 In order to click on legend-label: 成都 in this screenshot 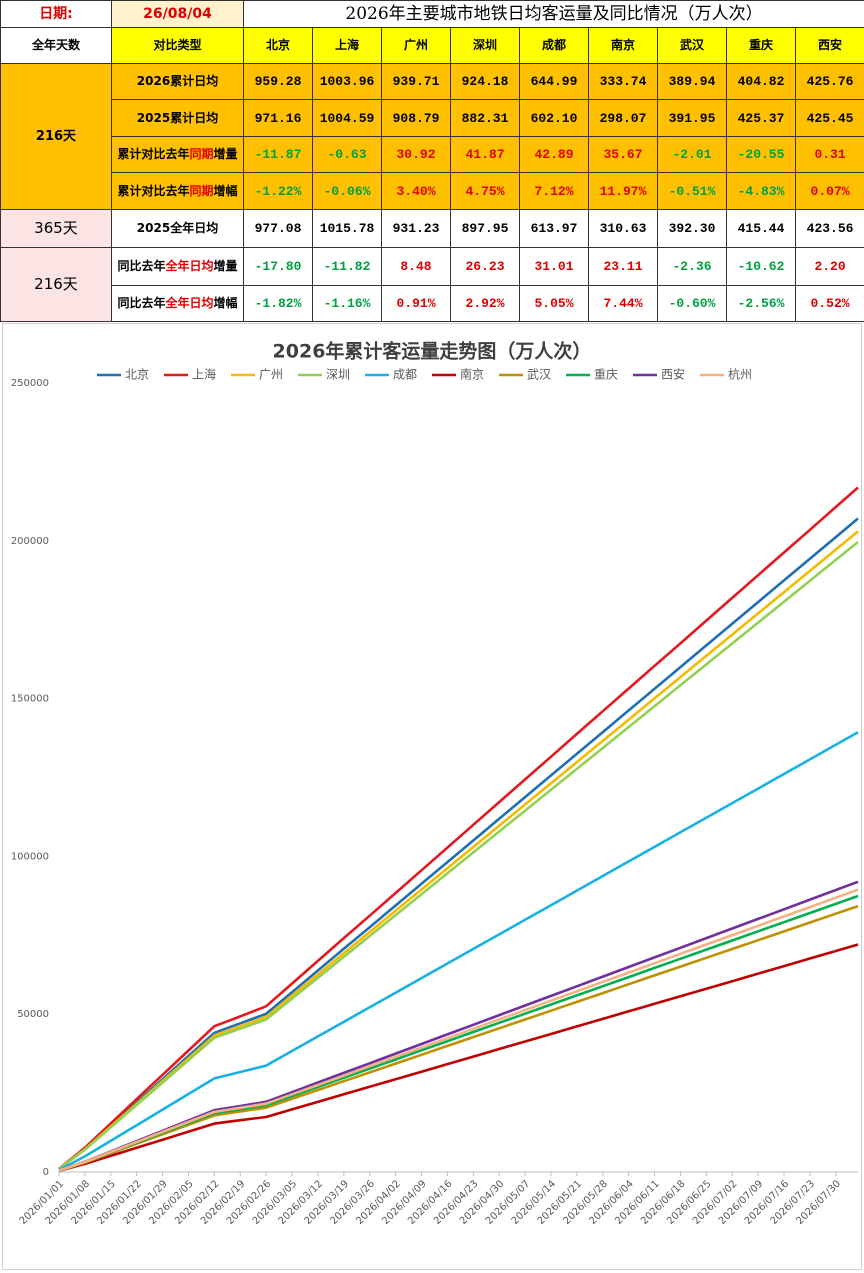, I will do `click(405, 375)`.